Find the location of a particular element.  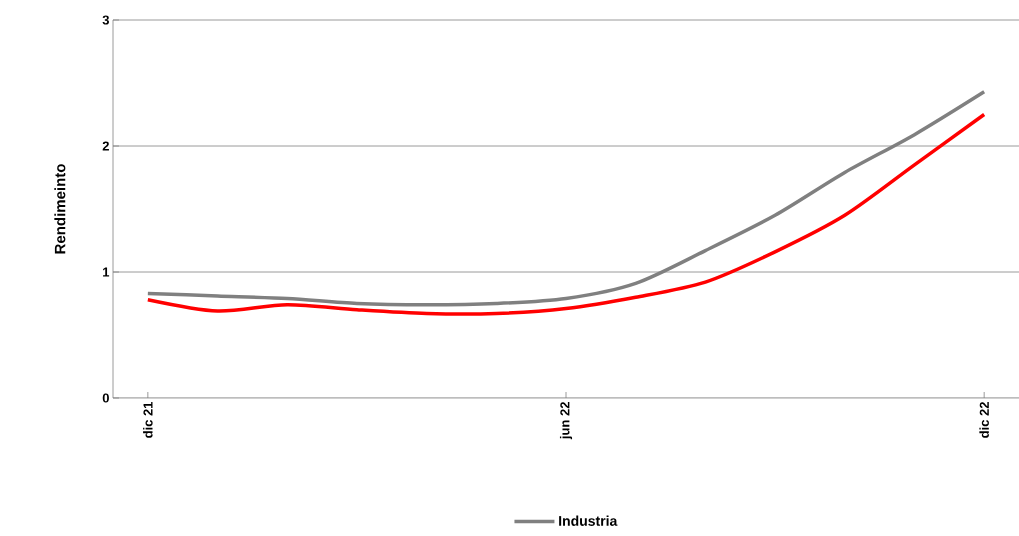

y-tick-label: 0 is located at coordinates (105, 398).